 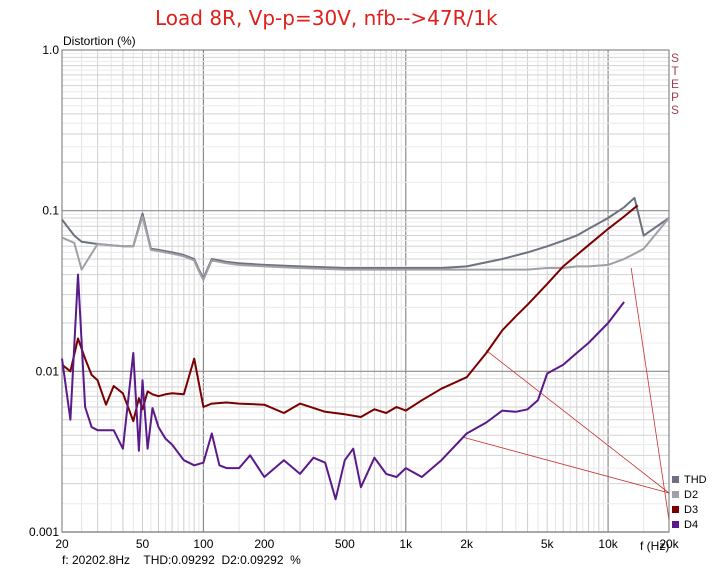 What do you see at coordinates (695, 479) in the screenshot?
I see `legend-label: THD` at bounding box center [695, 479].